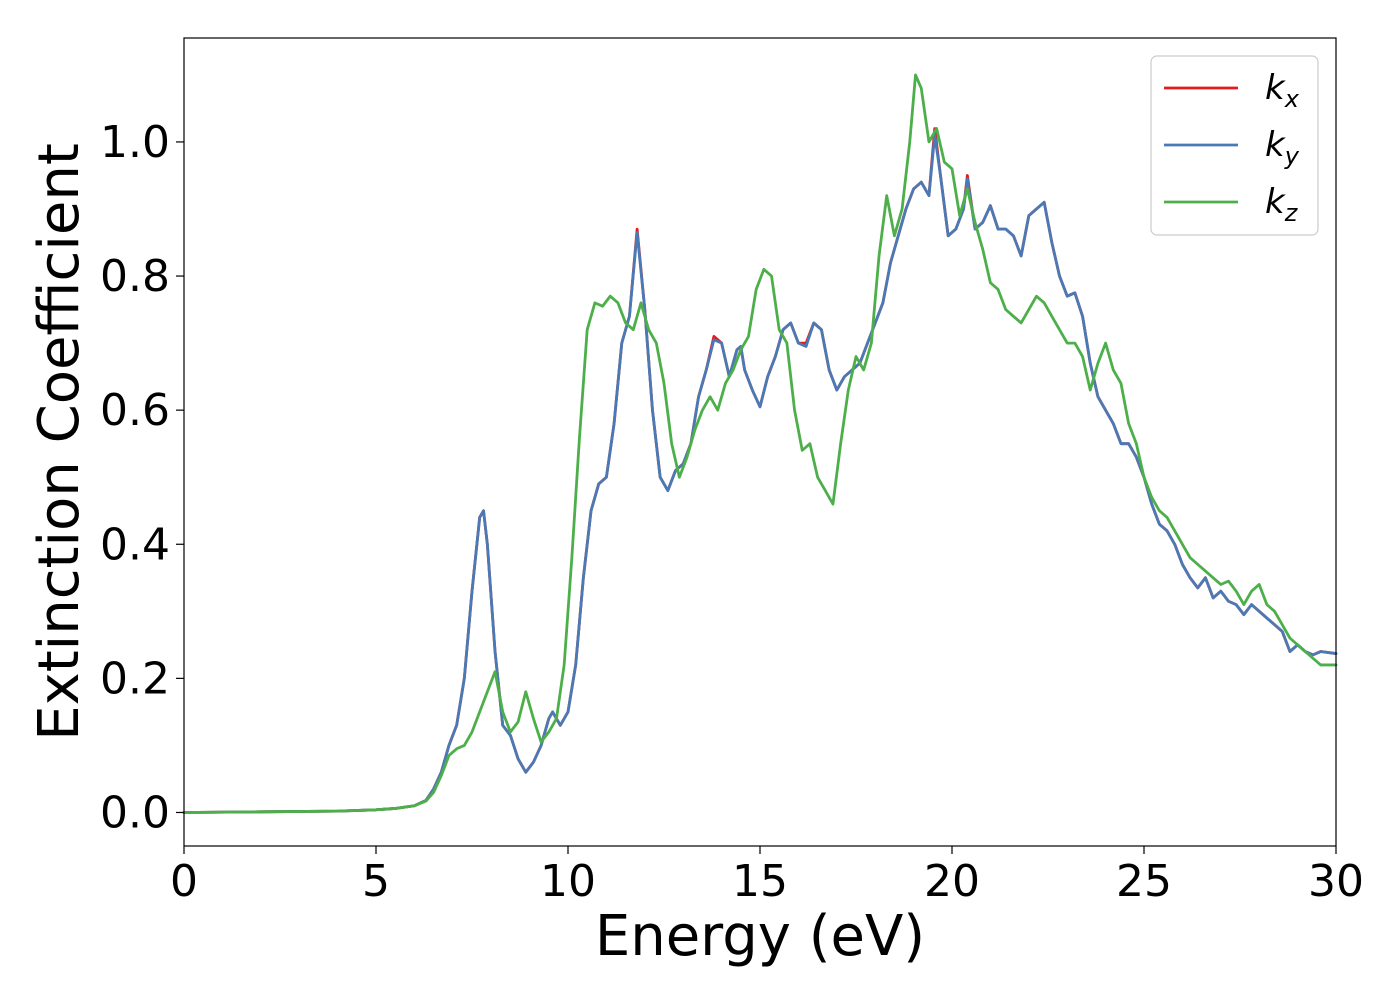  What do you see at coordinates (184, 881) in the screenshot?
I see `x-tick-label: 0` at bounding box center [184, 881].